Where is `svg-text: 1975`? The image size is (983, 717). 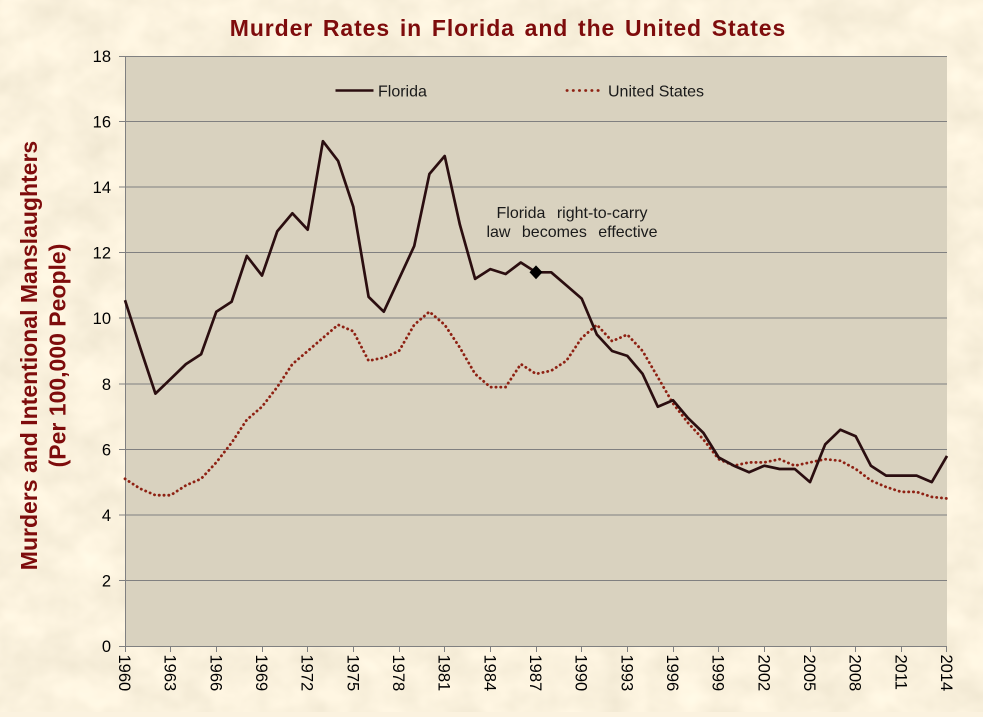 svg-text: 1975 is located at coordinates (352, 673).